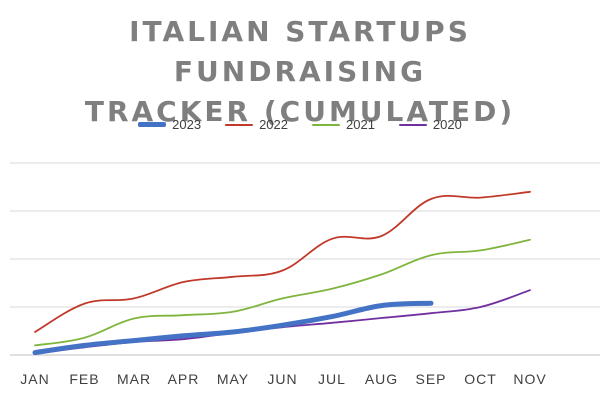 Image resolution: width=600 pixels, height=400 pixels. What do you see at coordinates (332, 379) in the screenshot?
I see `x-tick-label-jul: JUL` at bounding box center [332, 379].